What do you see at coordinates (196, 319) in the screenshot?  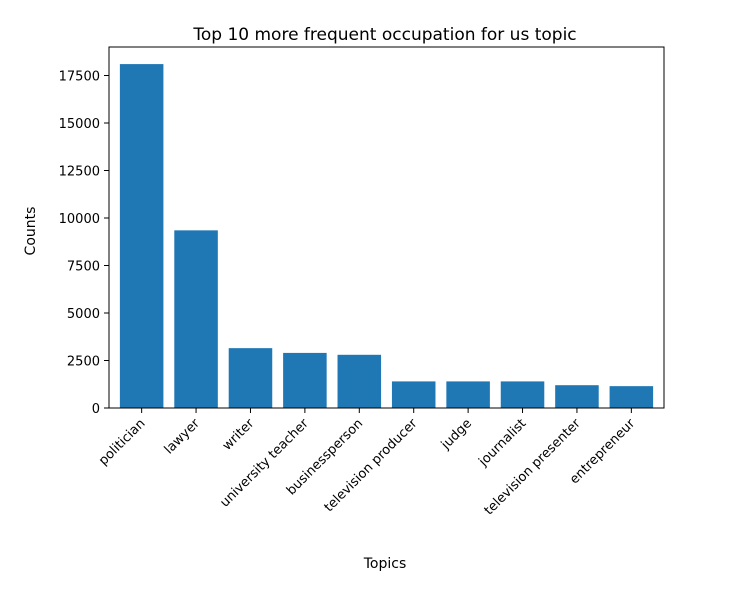 I see `bar-lawyer` at bounding box center [196, 319].